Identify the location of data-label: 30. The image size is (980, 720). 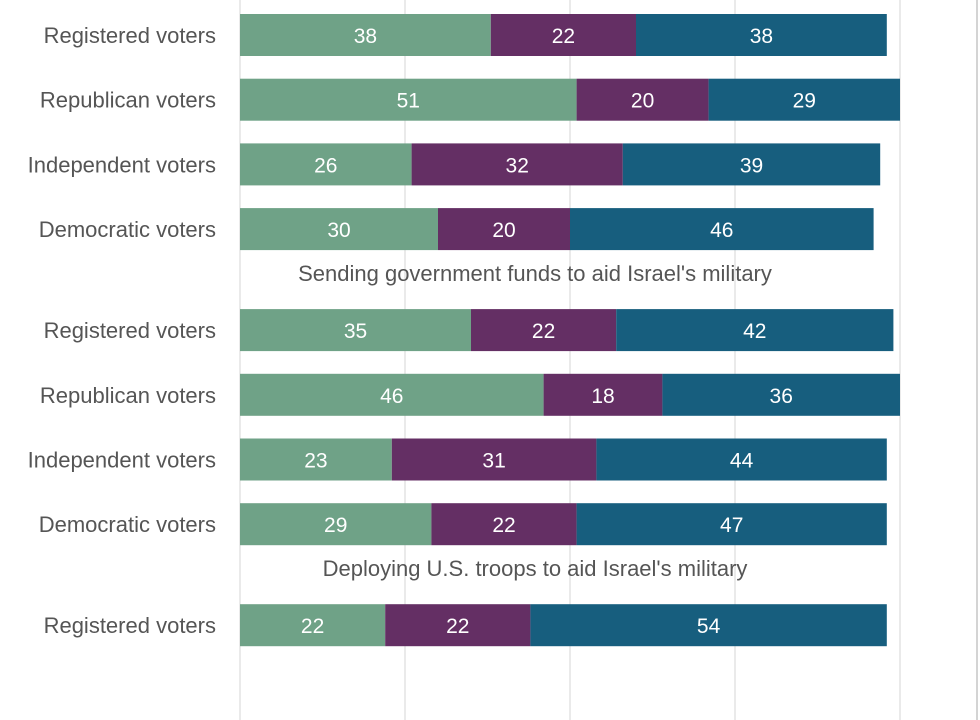
(338, 230).